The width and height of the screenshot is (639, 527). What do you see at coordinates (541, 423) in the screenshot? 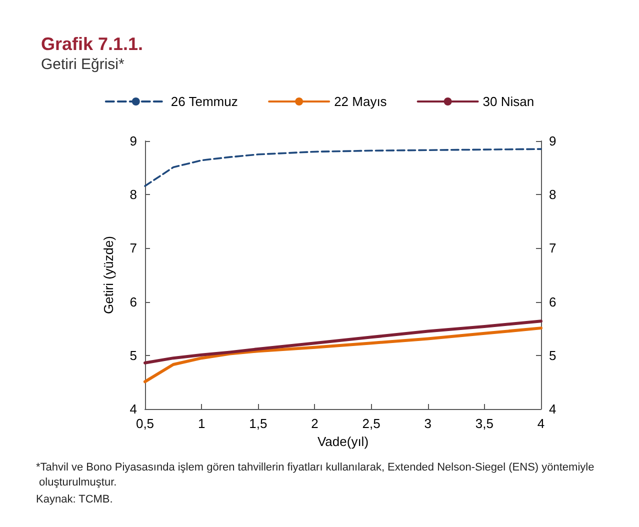
I see `x-tick-label: 4` at bounding box center [541, 423].